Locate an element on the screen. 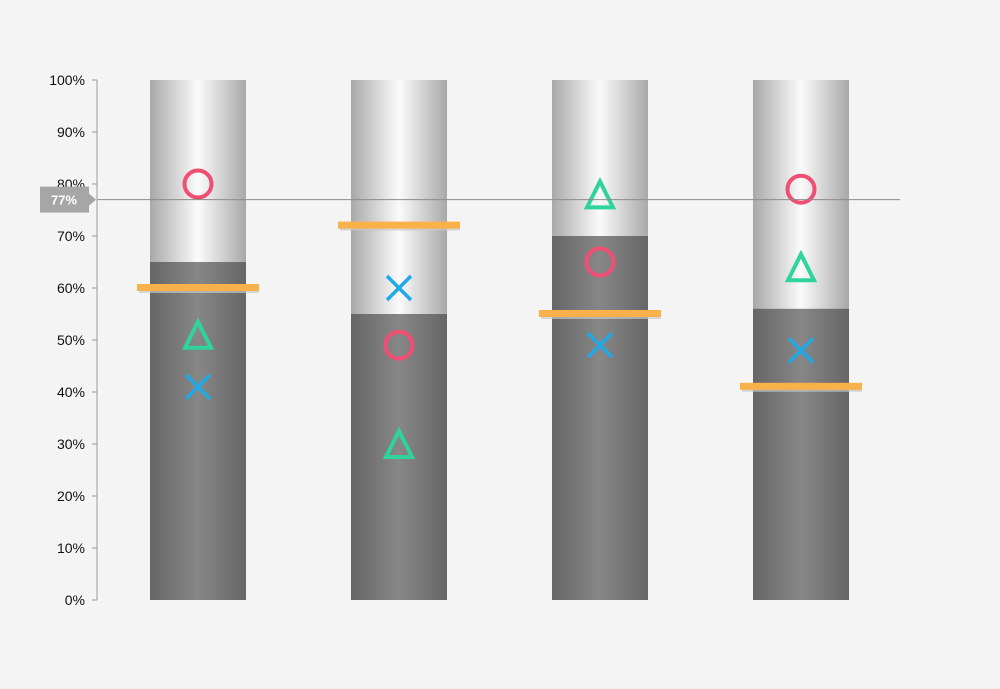 The height and width of the screenshot is (689, 1000). y-tick-label: 10% is located at coordinates (71, 548).